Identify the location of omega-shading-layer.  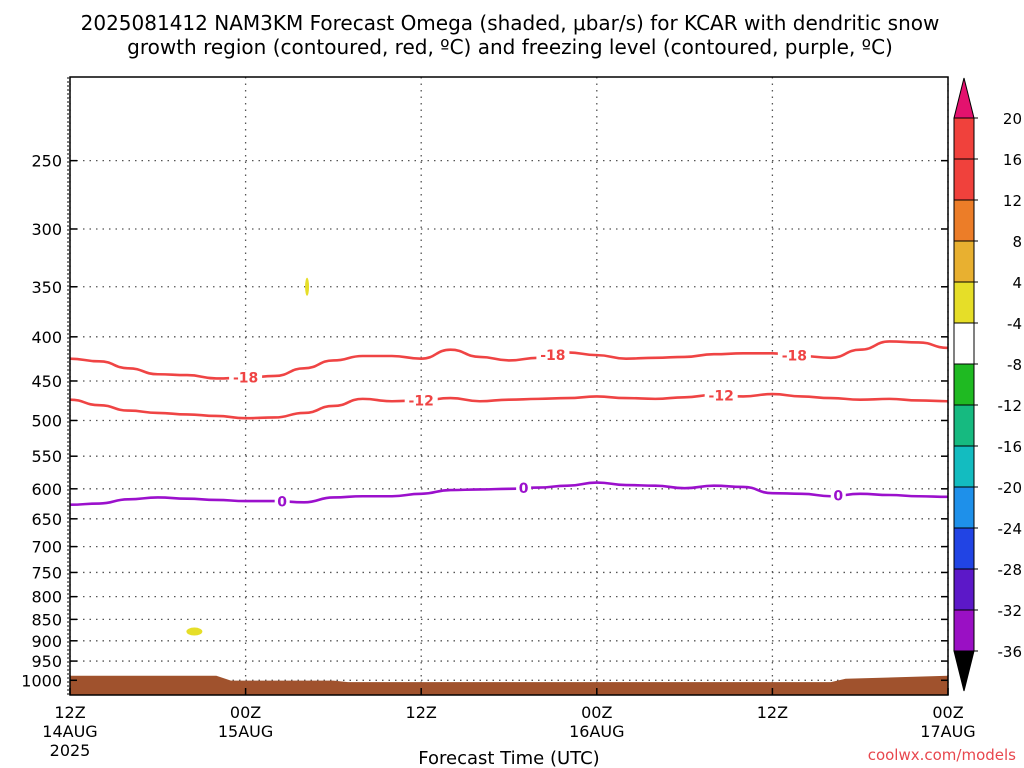
(248, 456).